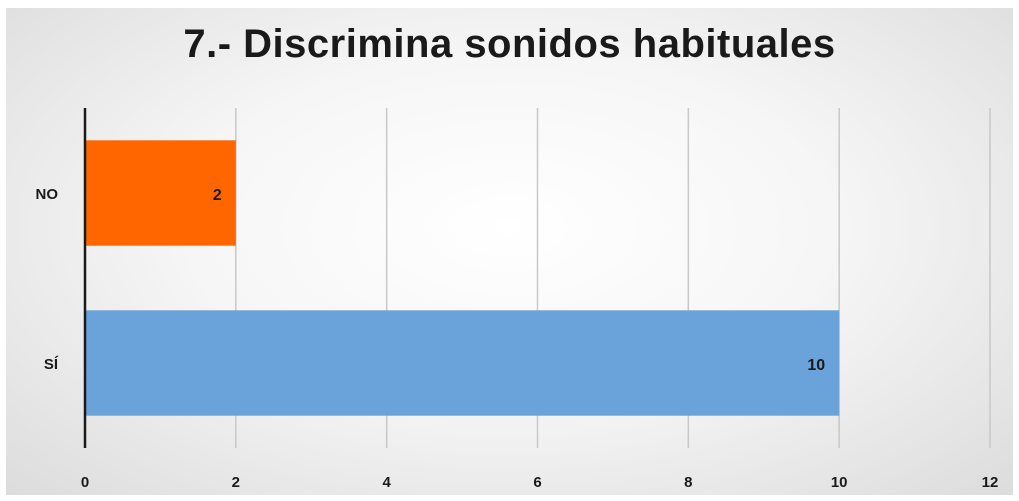 The width and height of the screenshot is (1019, 501). What do you see at coordinates (537, 482) in the screenshot?
I see `x-tick-label: 6` at bounding box center [537, 482].